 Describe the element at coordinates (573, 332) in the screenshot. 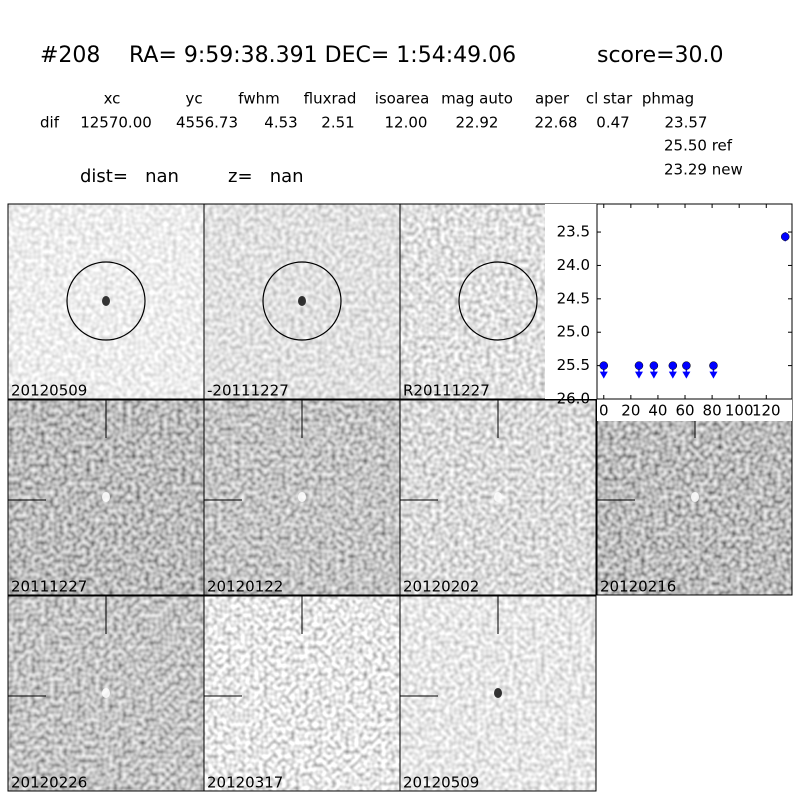

I see `y-tick-label: 25.0` at that location.